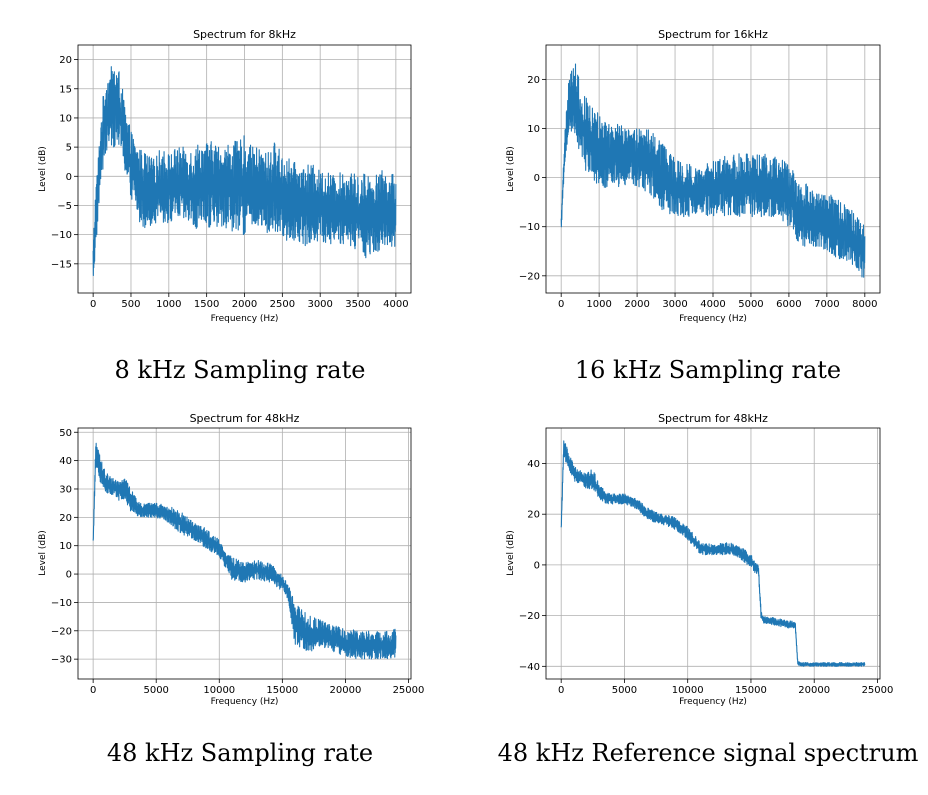 This screenshot has height=795, width=928. What do you see at coordinates (788, 304) in the screenshot?
I see `x-tick-label: 6000` at bounding box center [788, 304].